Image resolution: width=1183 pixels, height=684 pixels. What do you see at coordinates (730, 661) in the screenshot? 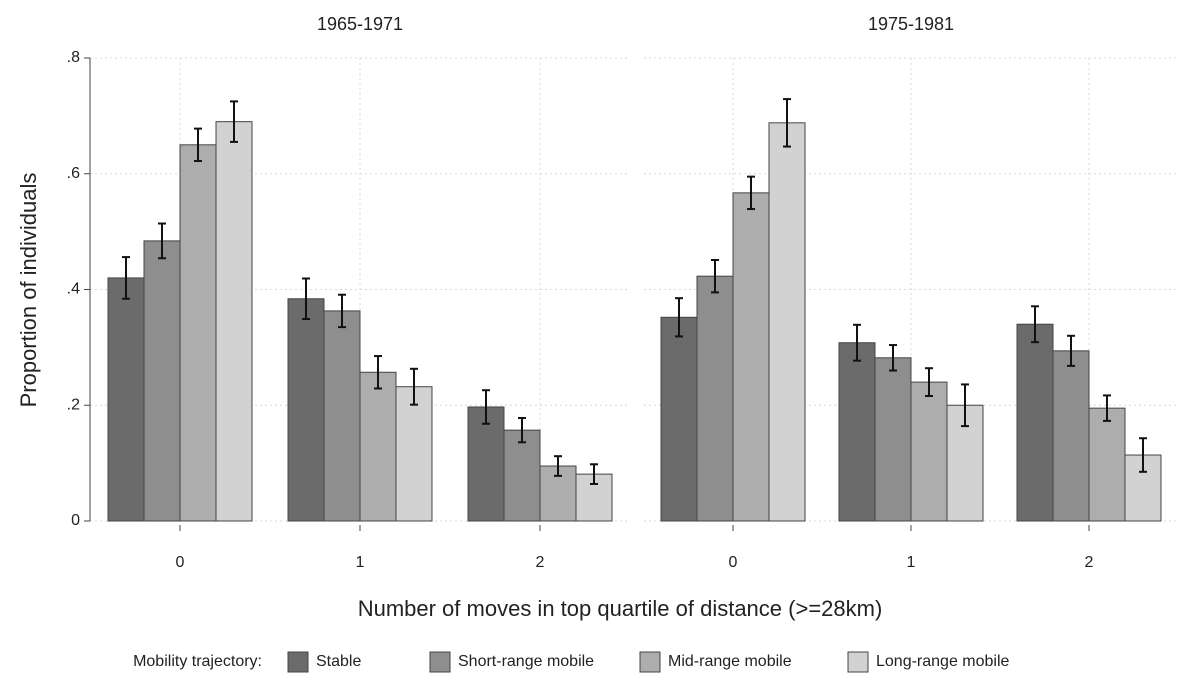
I see `legend-label: Mid-range mobile` at bounding box center [730, 661].